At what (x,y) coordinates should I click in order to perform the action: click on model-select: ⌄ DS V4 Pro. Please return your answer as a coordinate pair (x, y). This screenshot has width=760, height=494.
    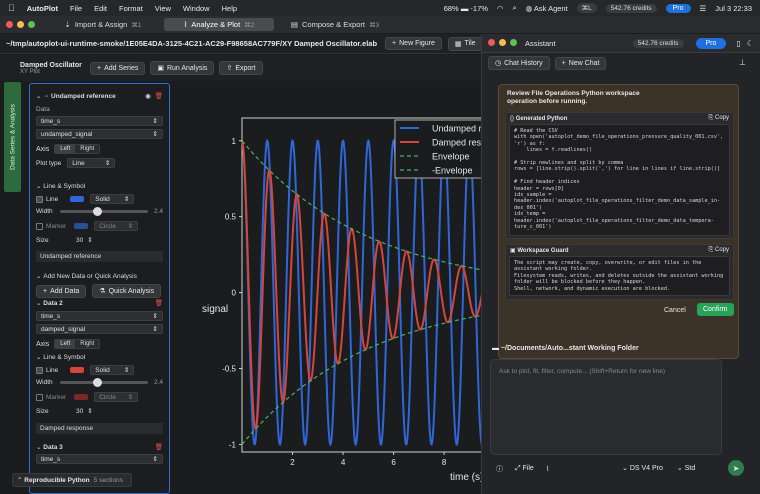
    Looking at the image, I should click on (642, 468).